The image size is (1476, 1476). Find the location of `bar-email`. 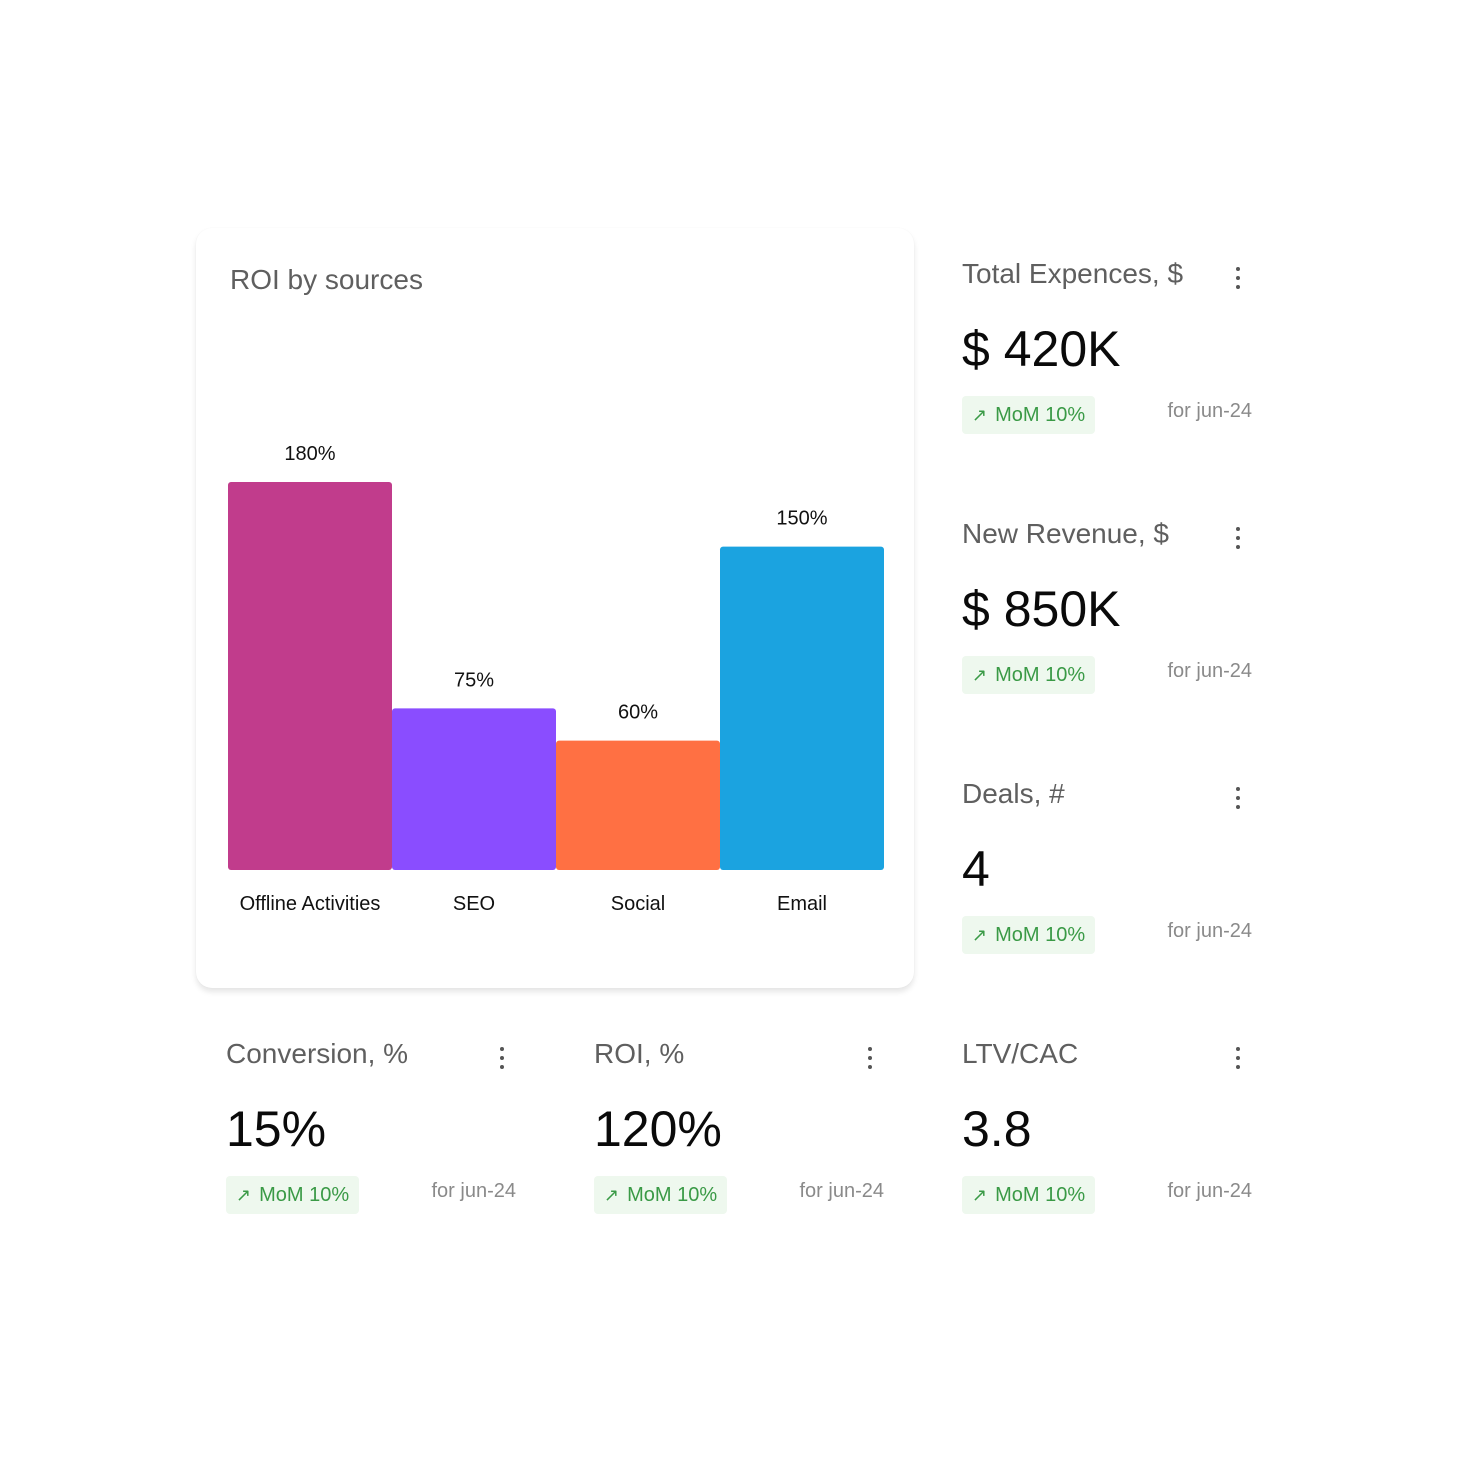

bar-email is located at coordinates (802, 708).